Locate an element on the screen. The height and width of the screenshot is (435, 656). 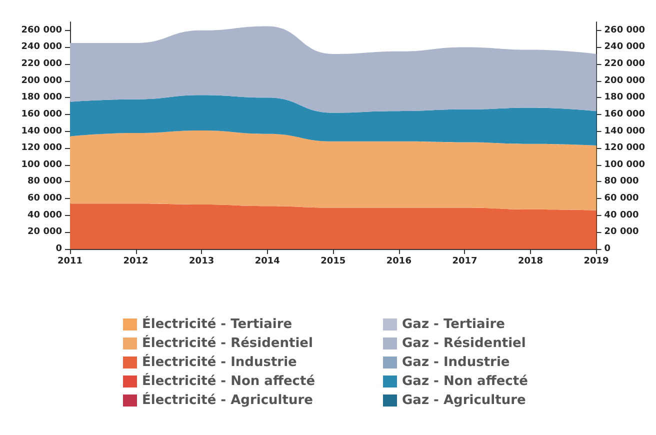
y-tick-label: 220 000 is located at coordinates (41, 64).